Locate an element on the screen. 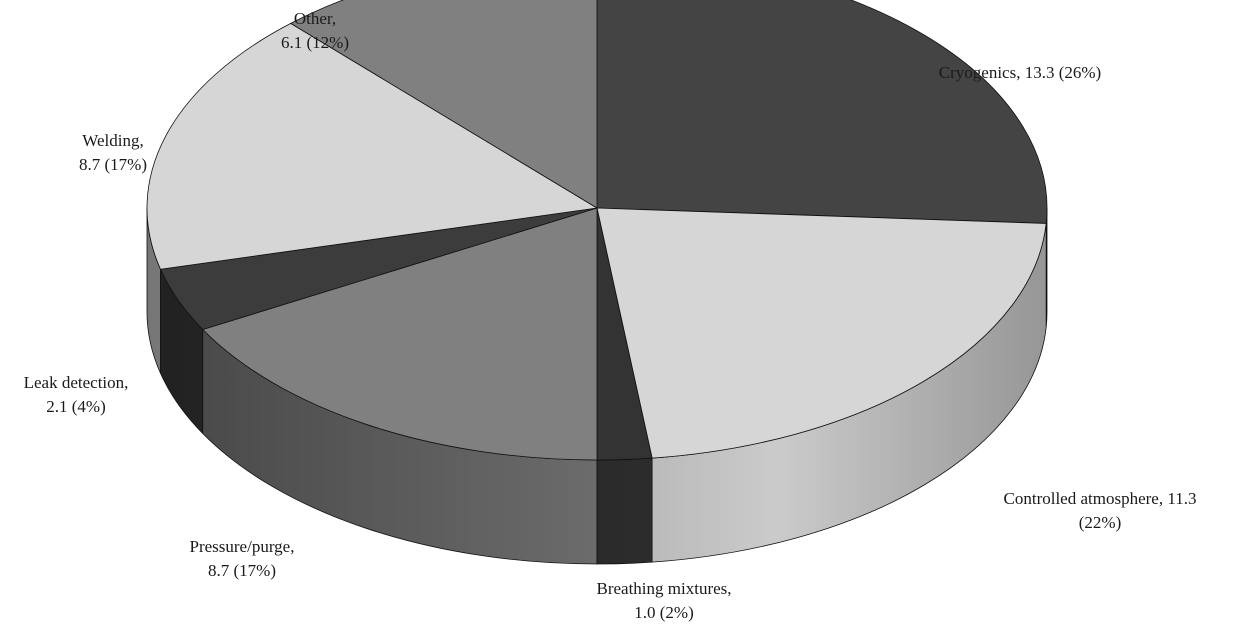 This screenshot has height=624, width=1238. pie-slice-cryogenics is located at coordinates (822, 112).